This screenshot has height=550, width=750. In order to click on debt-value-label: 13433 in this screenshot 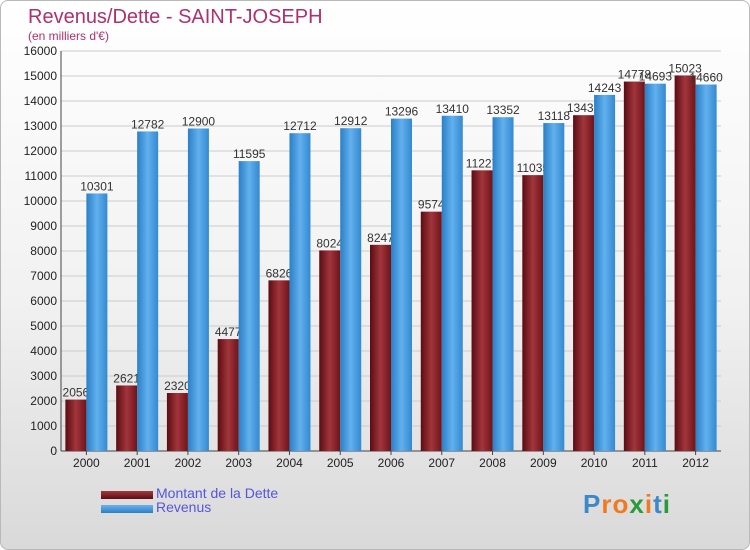, I will do `click(584, 108)`.